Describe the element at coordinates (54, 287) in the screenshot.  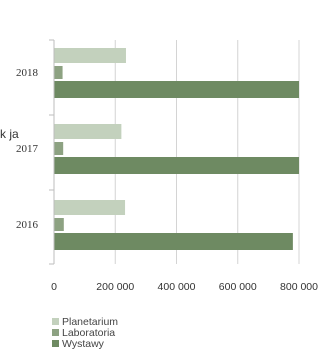
I see `x-tick-label: 0` at that location.